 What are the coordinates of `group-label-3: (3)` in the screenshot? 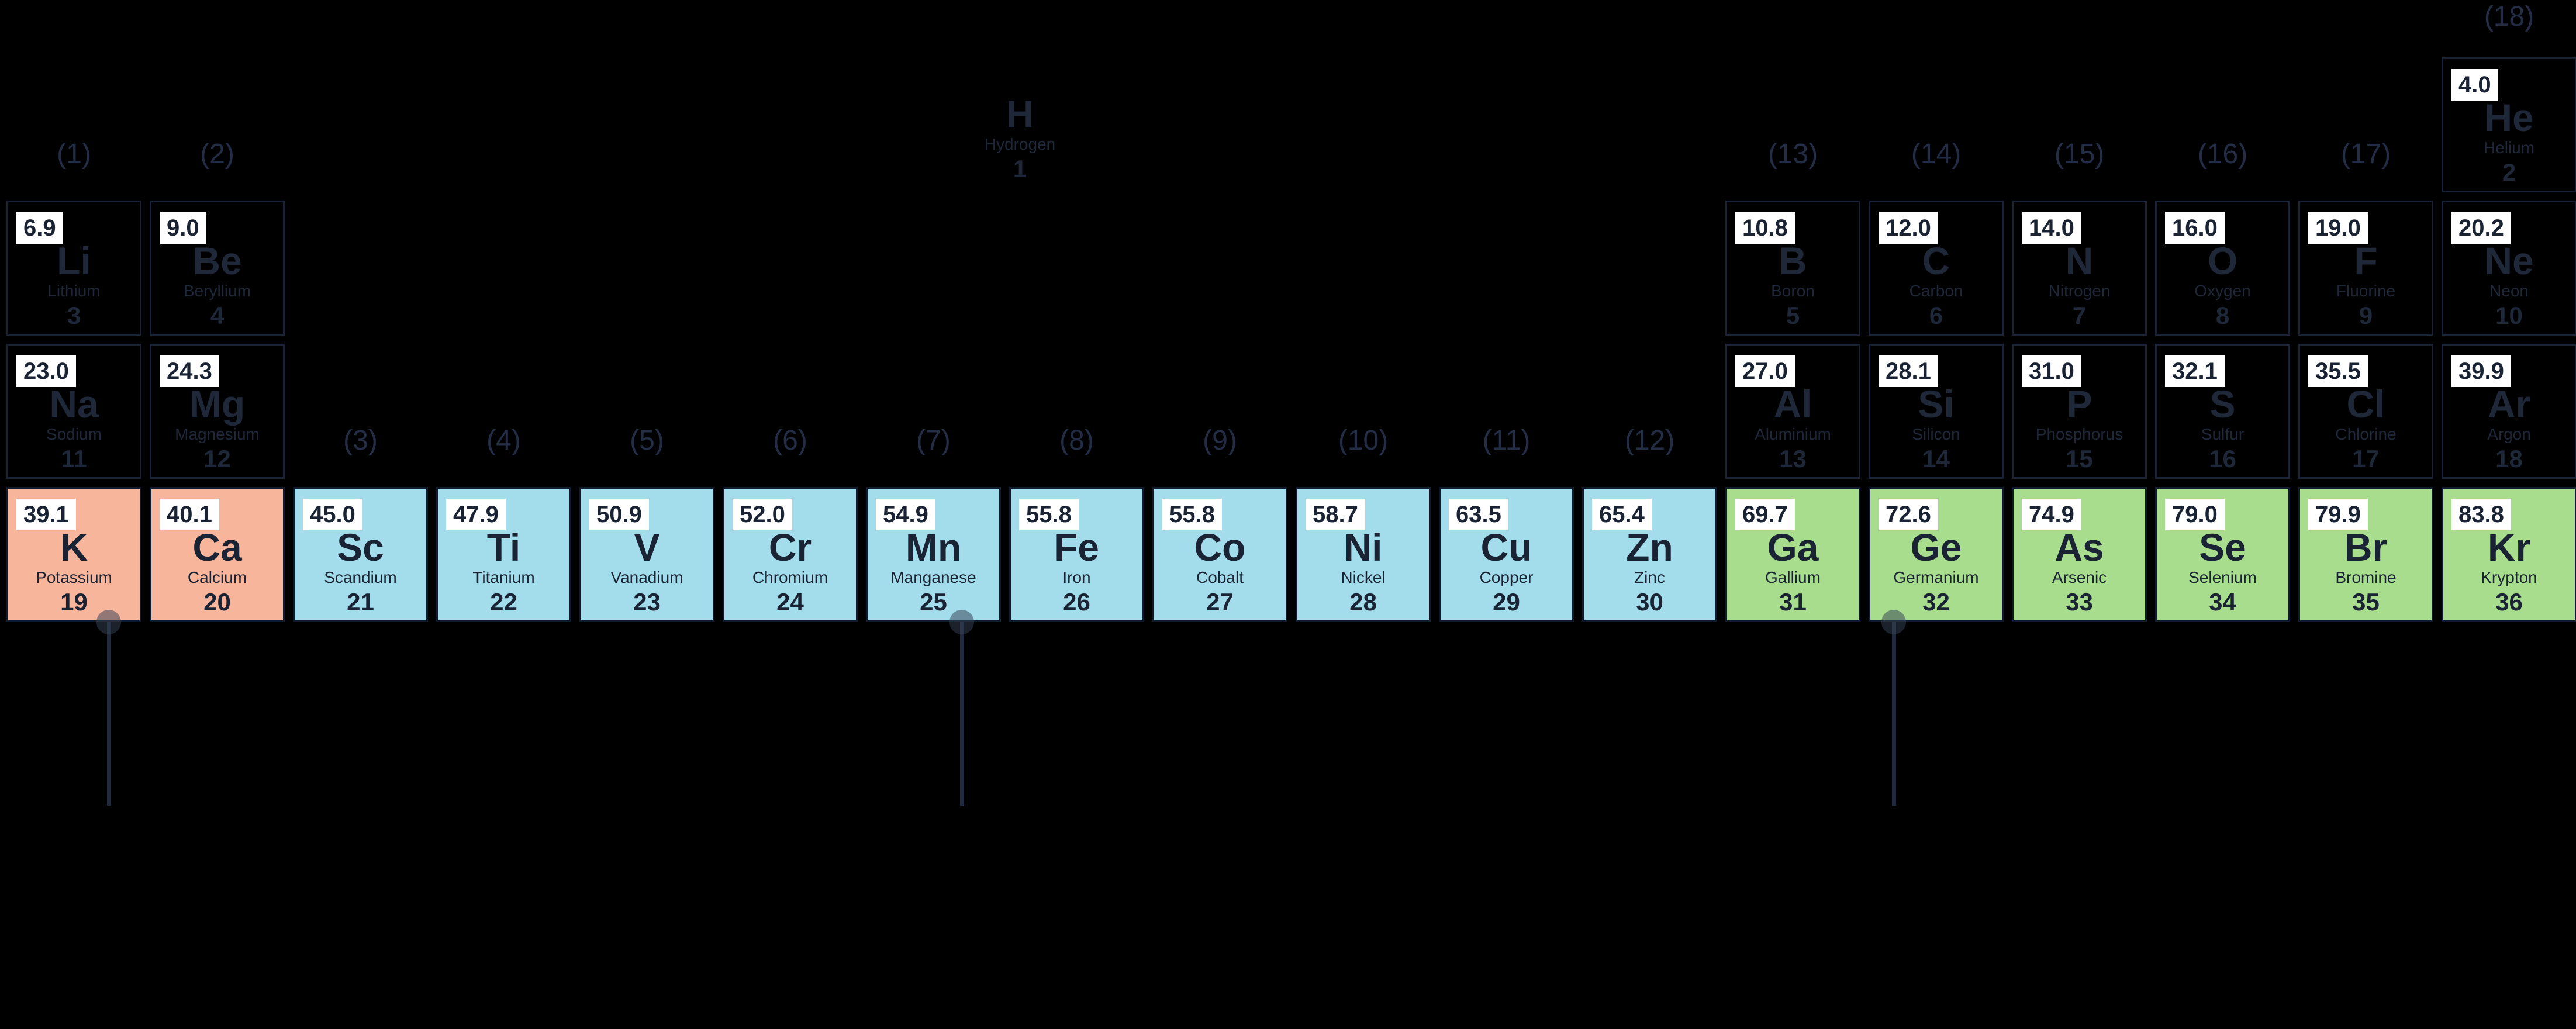 It's located at (360, 441).